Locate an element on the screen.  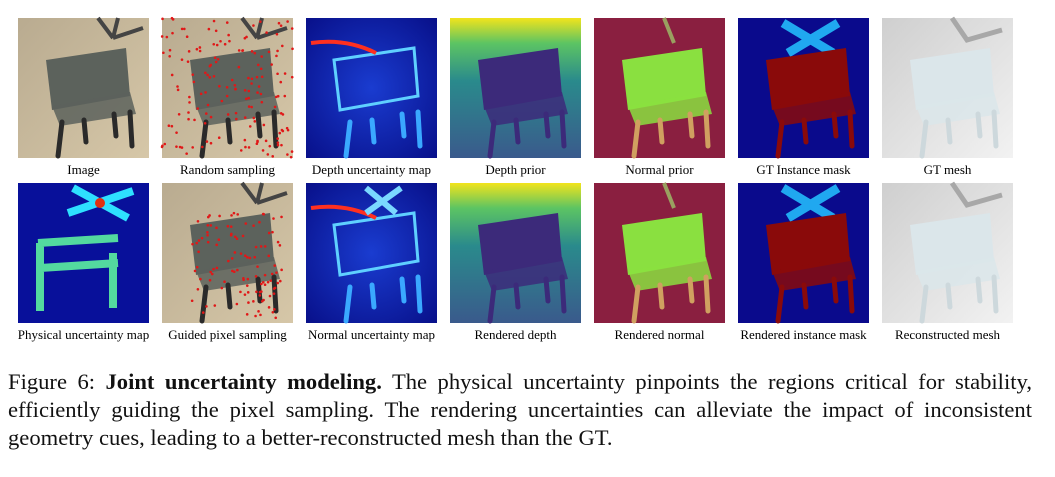
uncertainty-streak is located at coordinates (343, 47).